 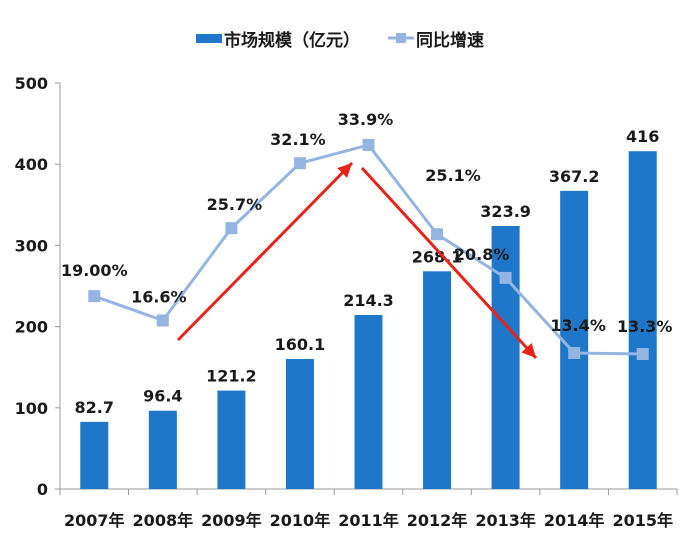 I want to click on x-tick-label: 2014年, so click(x=574, y=520).